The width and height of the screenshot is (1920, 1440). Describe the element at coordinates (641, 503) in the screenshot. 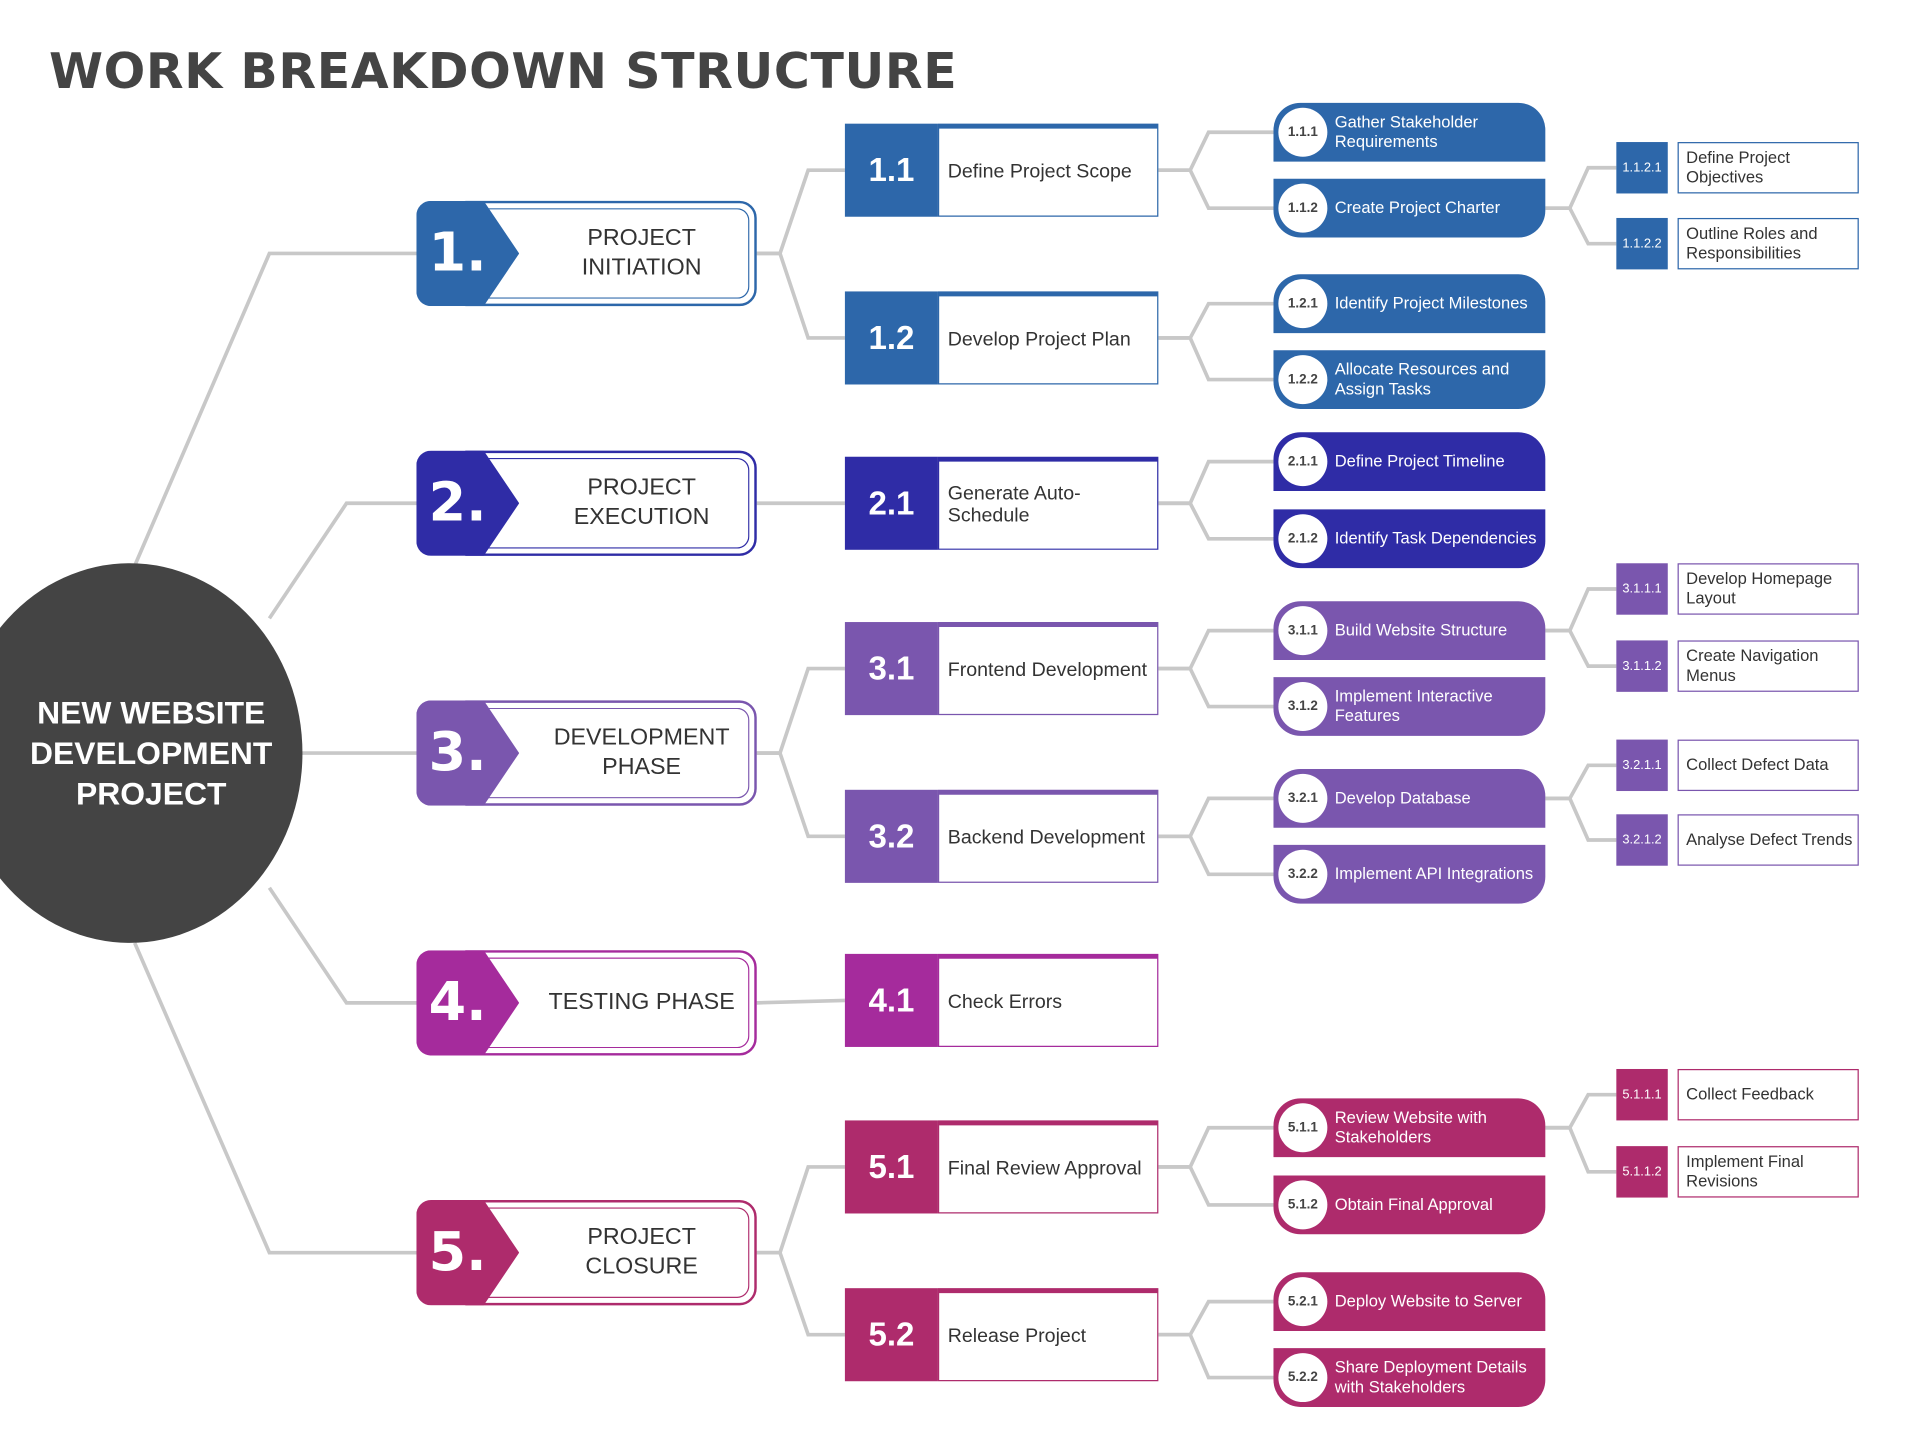

I see `phase-label: PROJECT EXECUTION` at that location.